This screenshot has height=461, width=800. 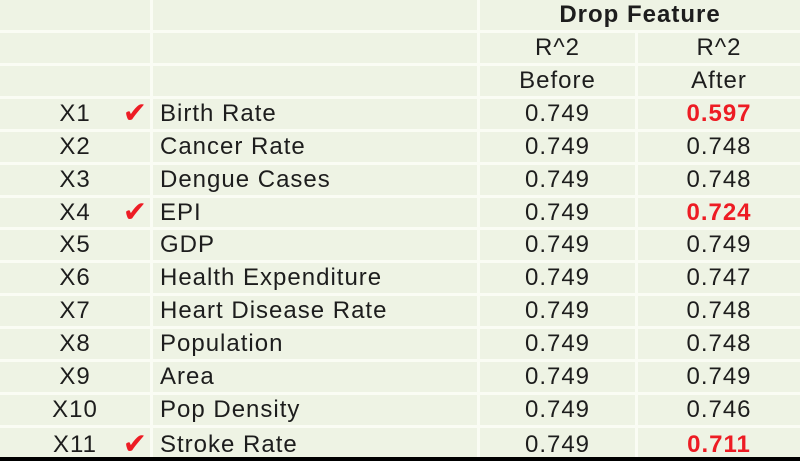 I want to click on feature-name-cell: Health Expenditure, so click(x=316, y=280).